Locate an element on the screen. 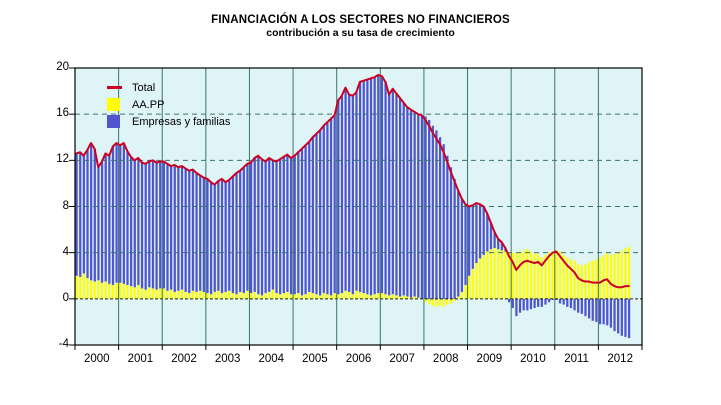 The image size is (721, 405). chart-subtitle: contribución a su tasa de crecimiento is located at coordinates (360, 33).